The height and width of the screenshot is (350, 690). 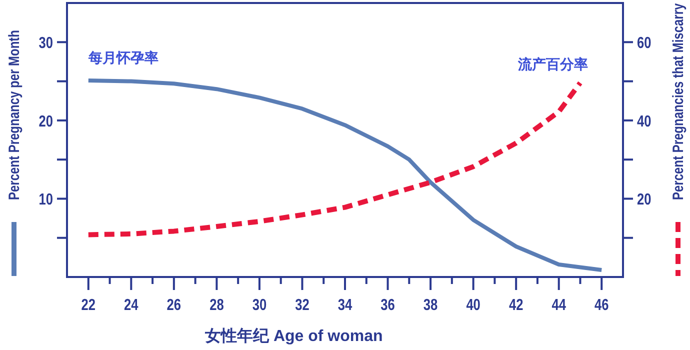 What do you see at coordinates (45, 122) in the screenshot?
I see `y-tick-label: 20` at bounding box center [45, 122].